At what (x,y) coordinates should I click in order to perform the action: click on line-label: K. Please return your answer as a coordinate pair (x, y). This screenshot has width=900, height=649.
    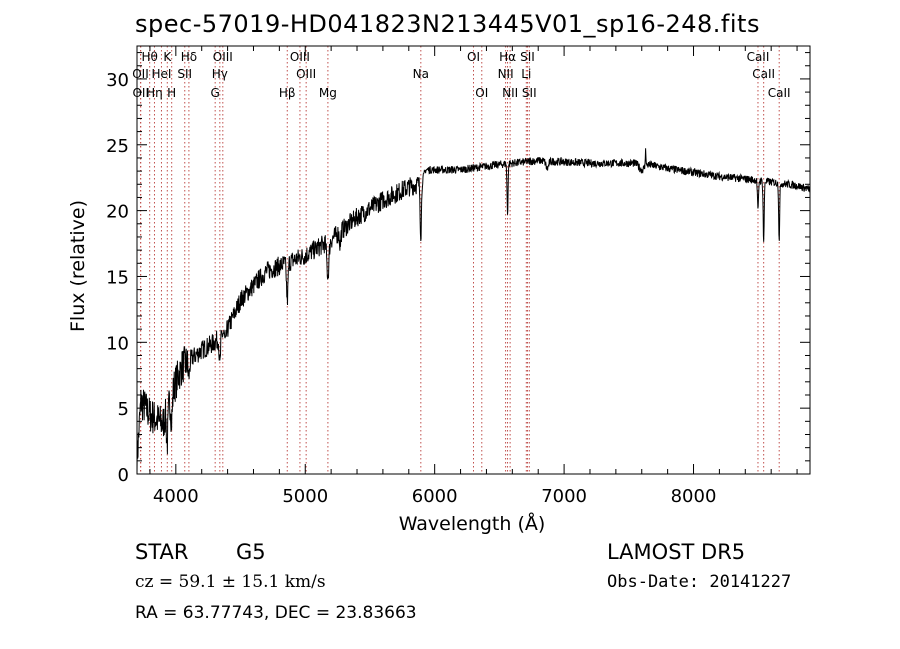
    Looking at the image, I should click on (167, 57).